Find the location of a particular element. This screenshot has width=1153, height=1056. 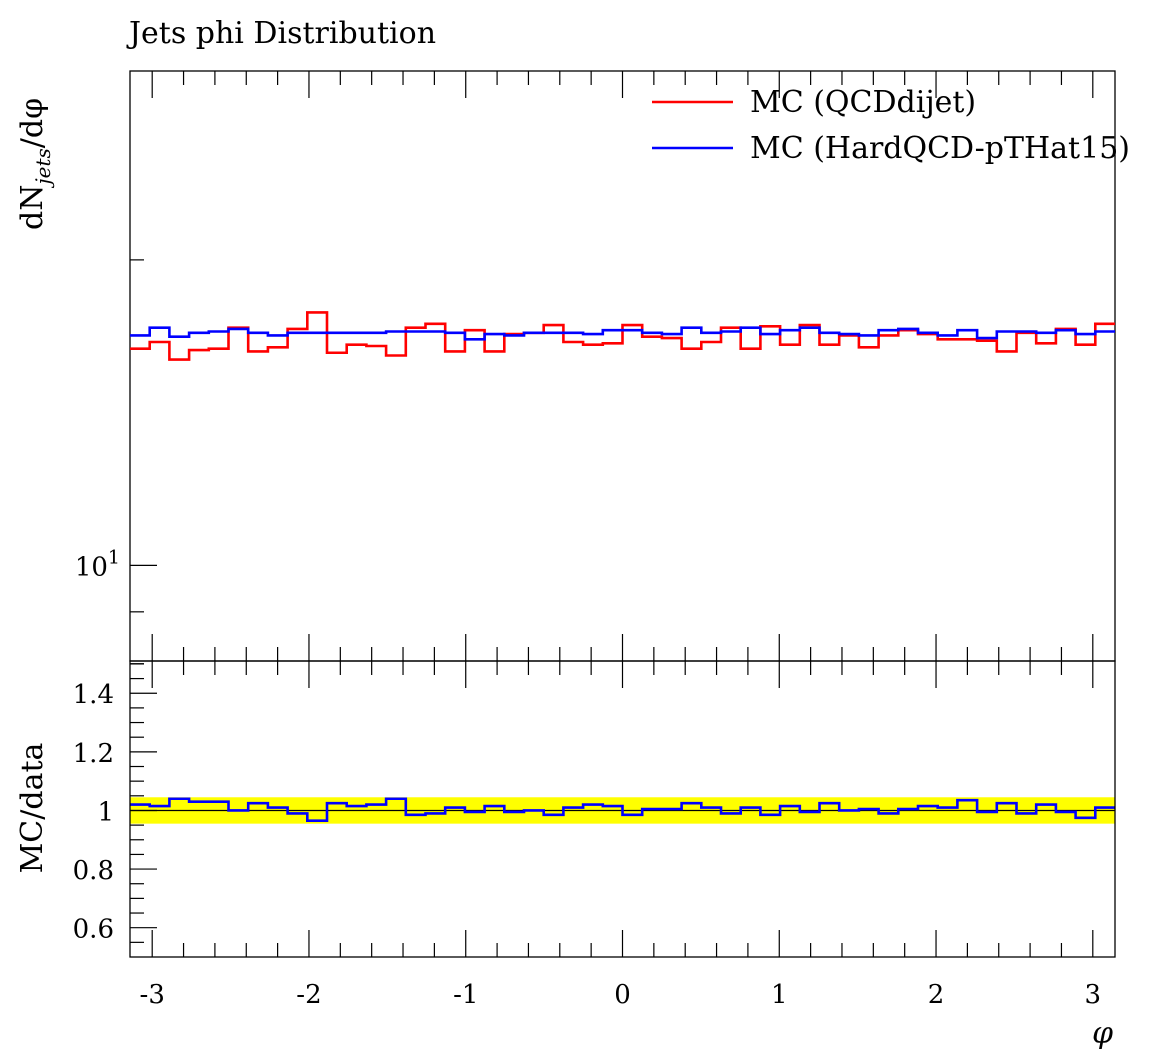

main-series-group is located at coordinates (622, 336).